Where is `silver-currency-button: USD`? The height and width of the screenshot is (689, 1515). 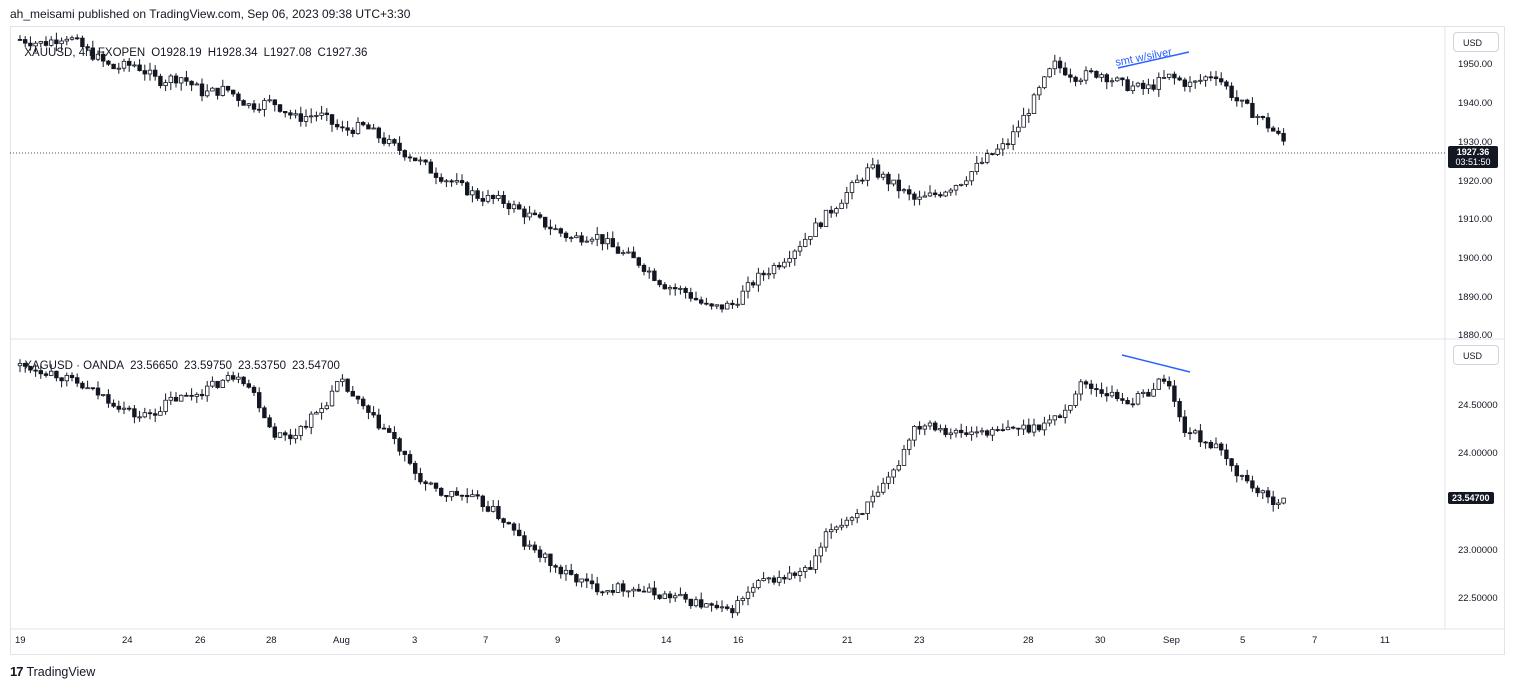
silver-currency-button: USD is located at coordinates (1476, 355).